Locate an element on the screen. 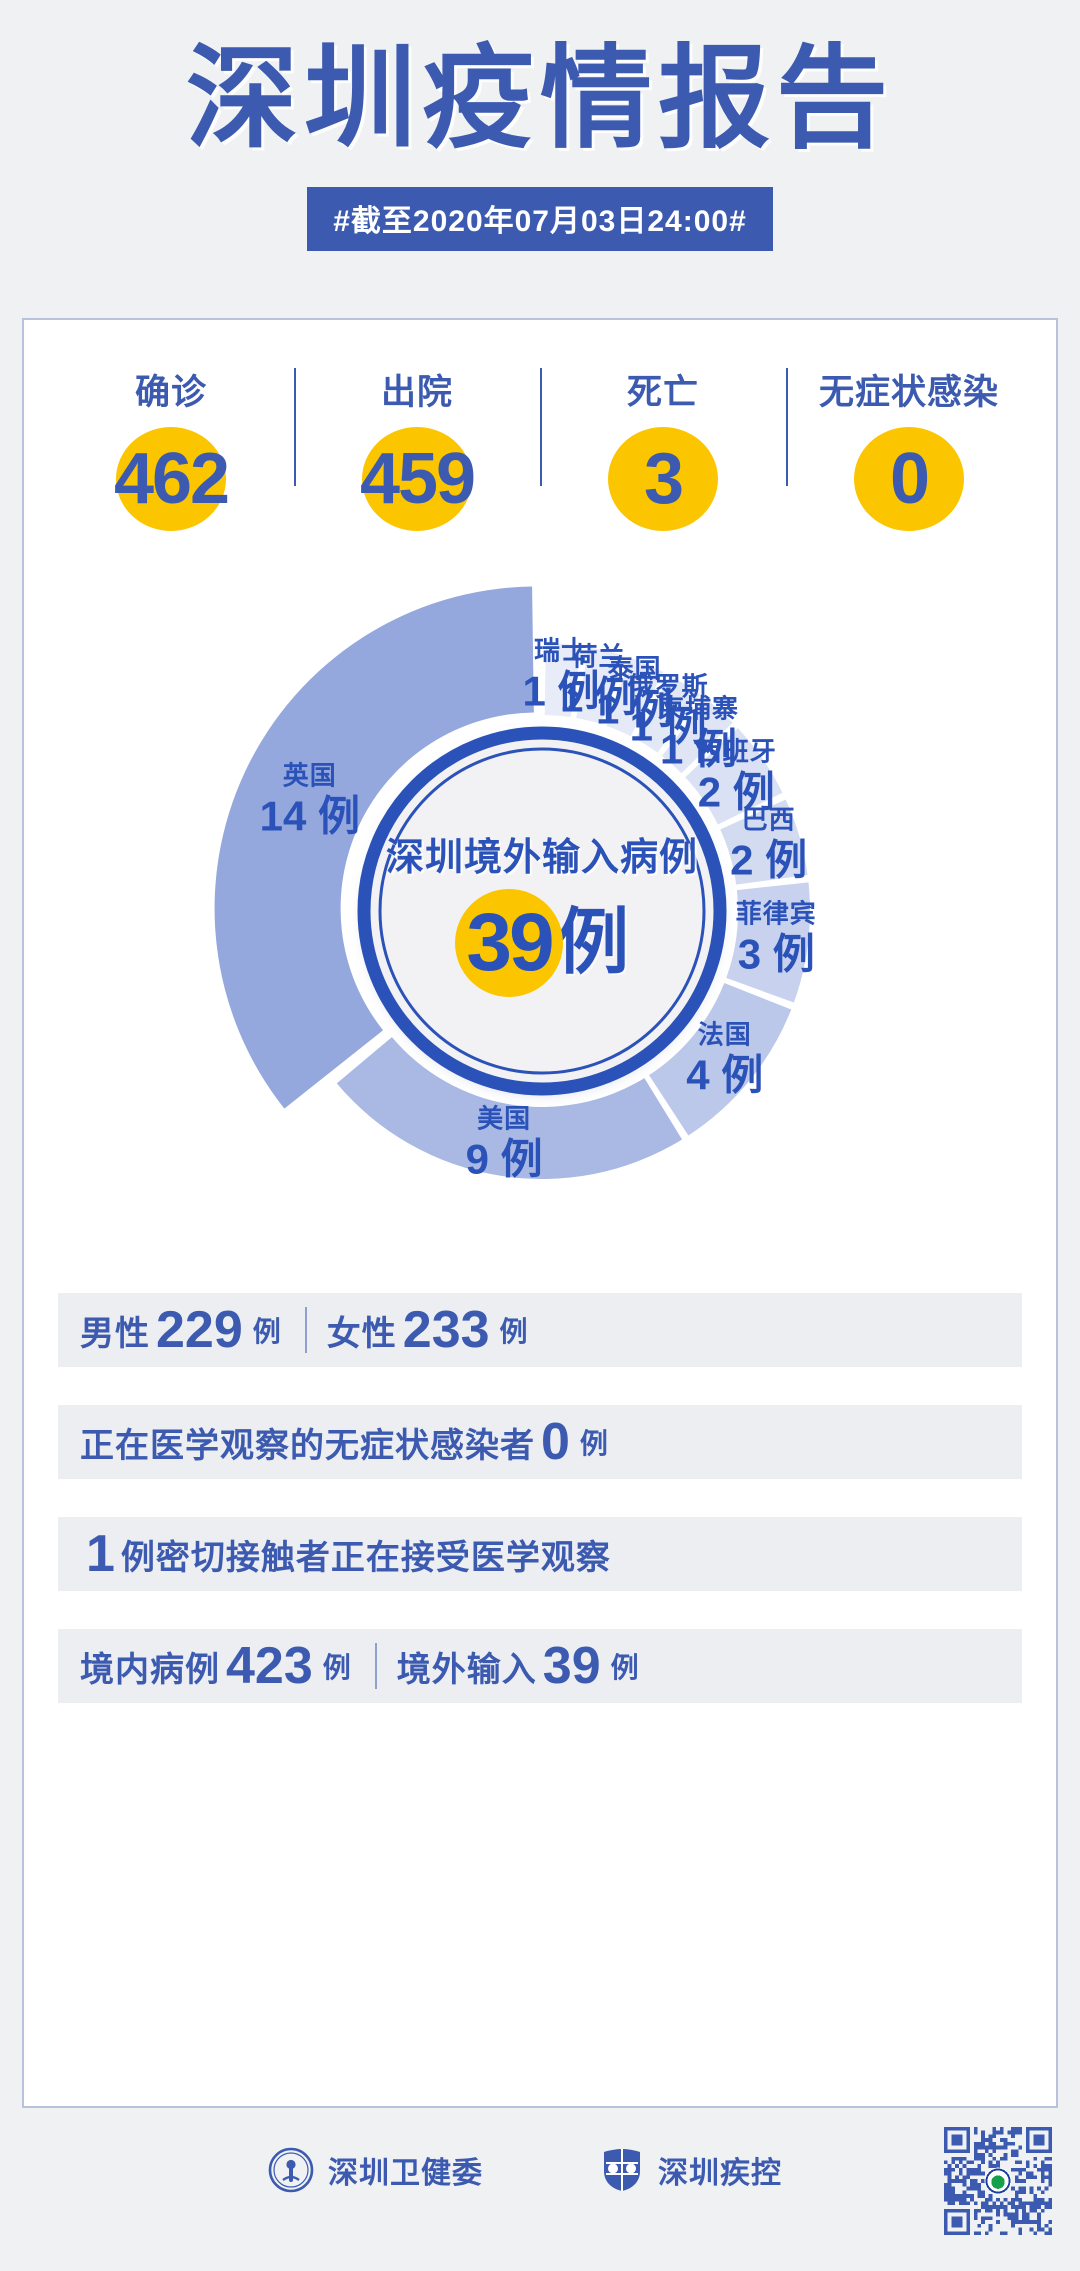  donut-center-content: 深圳境外输入病例 39 例 is located at coordinates (542, 911).